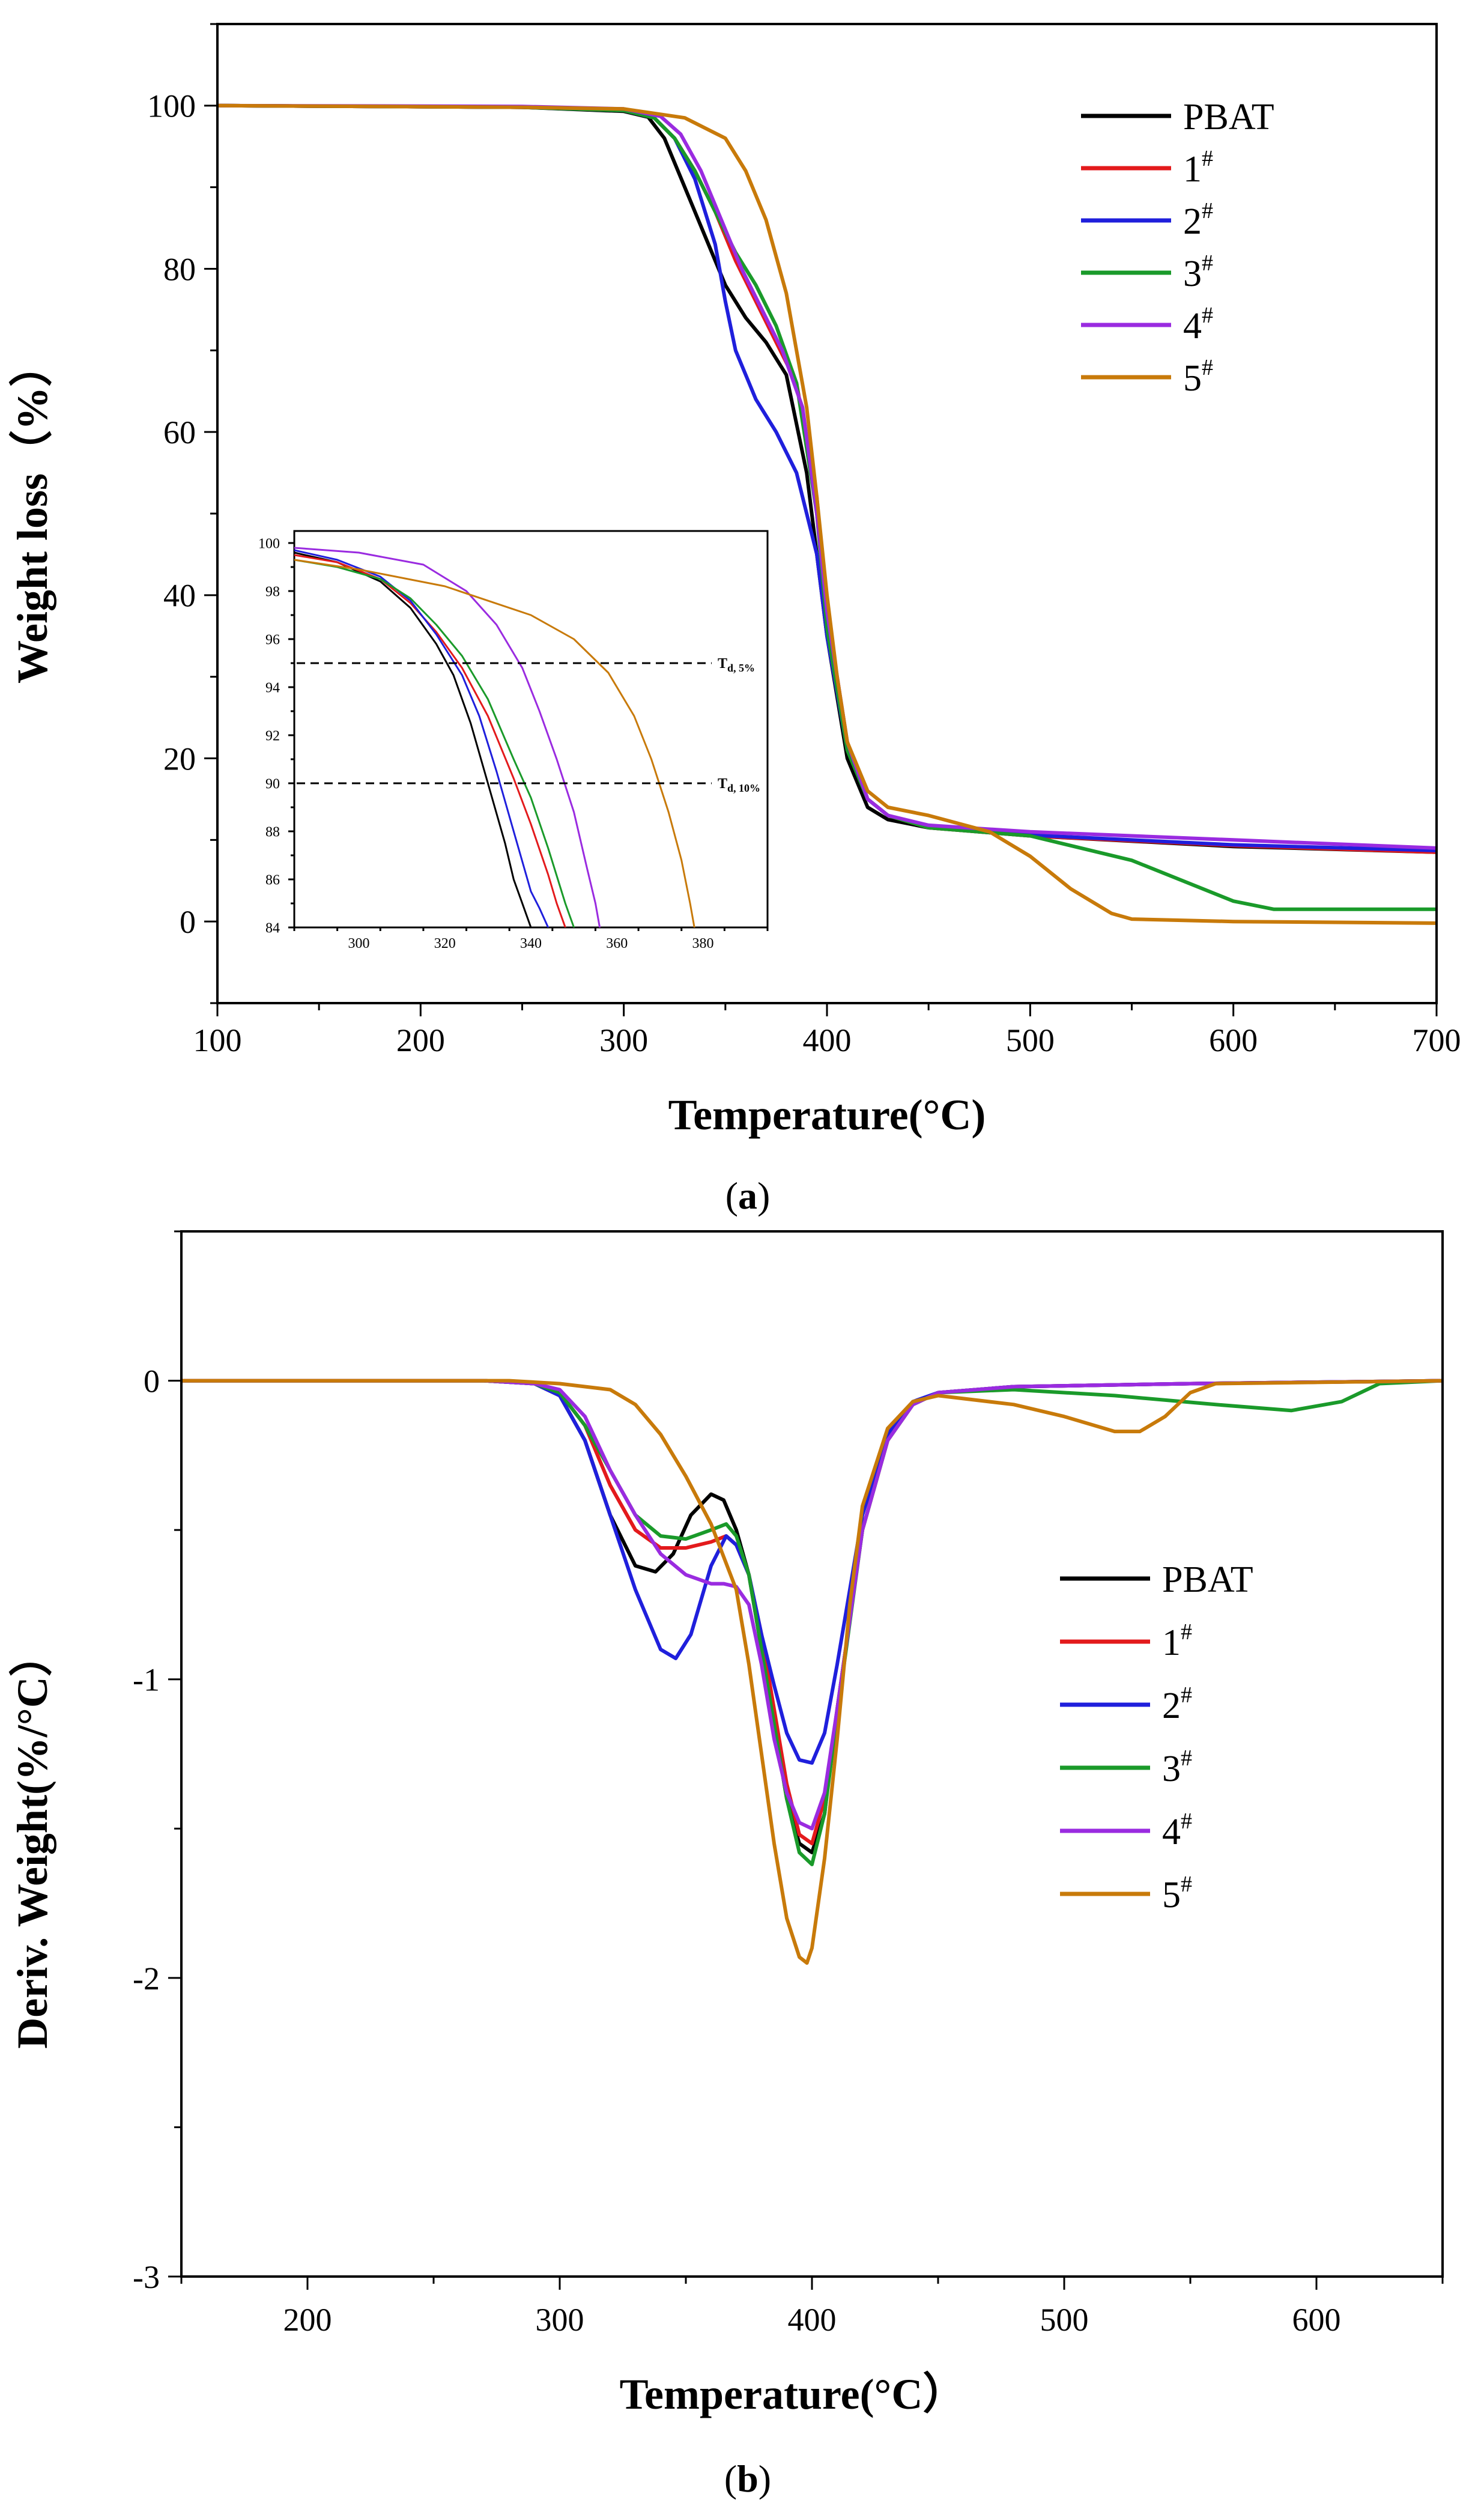 The width and height of the screenshot is (1484, 2512). Describe the element at coordinates (737, 665) in the screenshot. I see `inset-reference-label: Td, 5%` at that location.